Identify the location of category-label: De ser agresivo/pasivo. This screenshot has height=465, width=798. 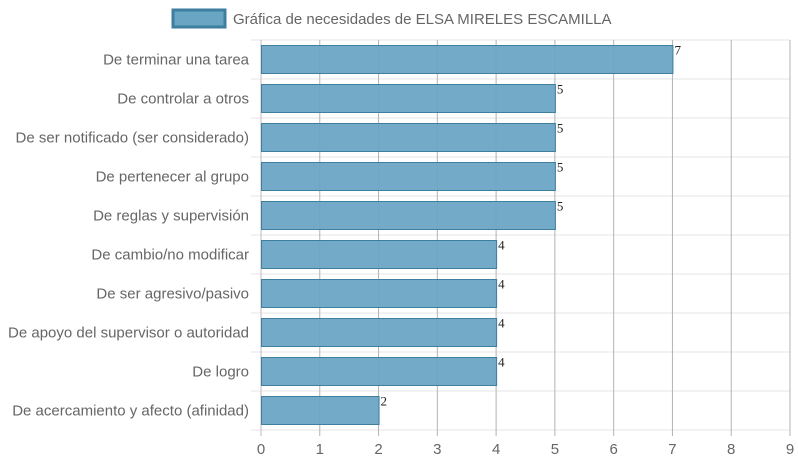
(172, 294).